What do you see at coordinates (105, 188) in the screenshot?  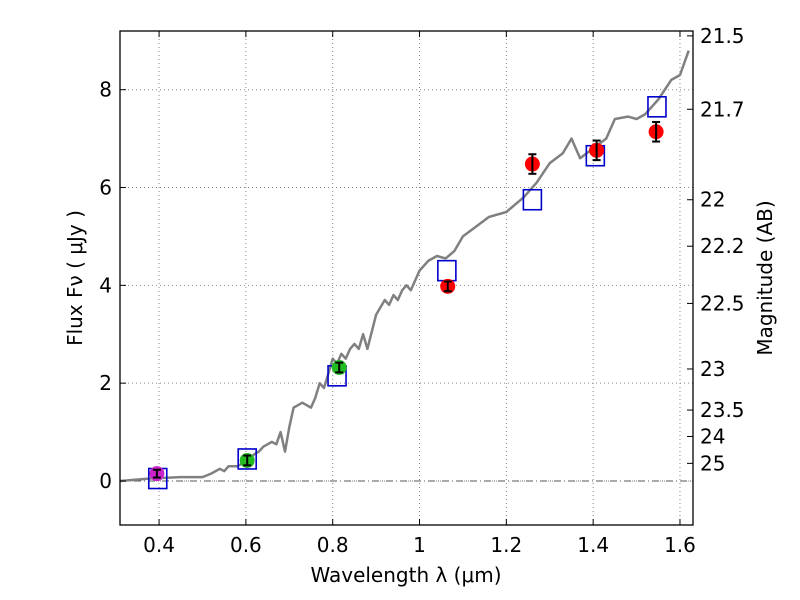 I see `y-tick-label: 6` at bounding box center [105, 188].